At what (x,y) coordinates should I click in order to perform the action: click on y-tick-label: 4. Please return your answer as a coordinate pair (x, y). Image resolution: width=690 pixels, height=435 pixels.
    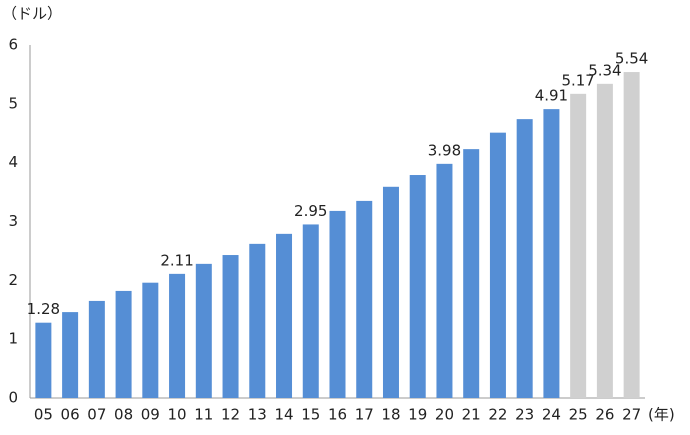
    Looking at the image, I should click on (13, 162).